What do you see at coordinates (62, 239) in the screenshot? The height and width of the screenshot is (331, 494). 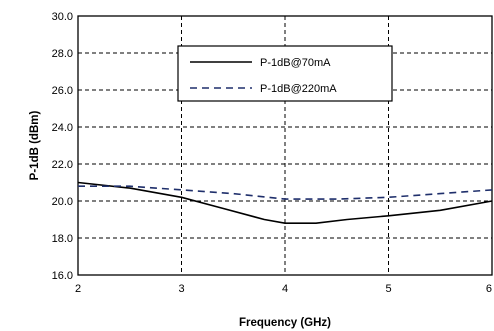 I see `y-tick-label: 18.0` at bounding box center [62, 239].